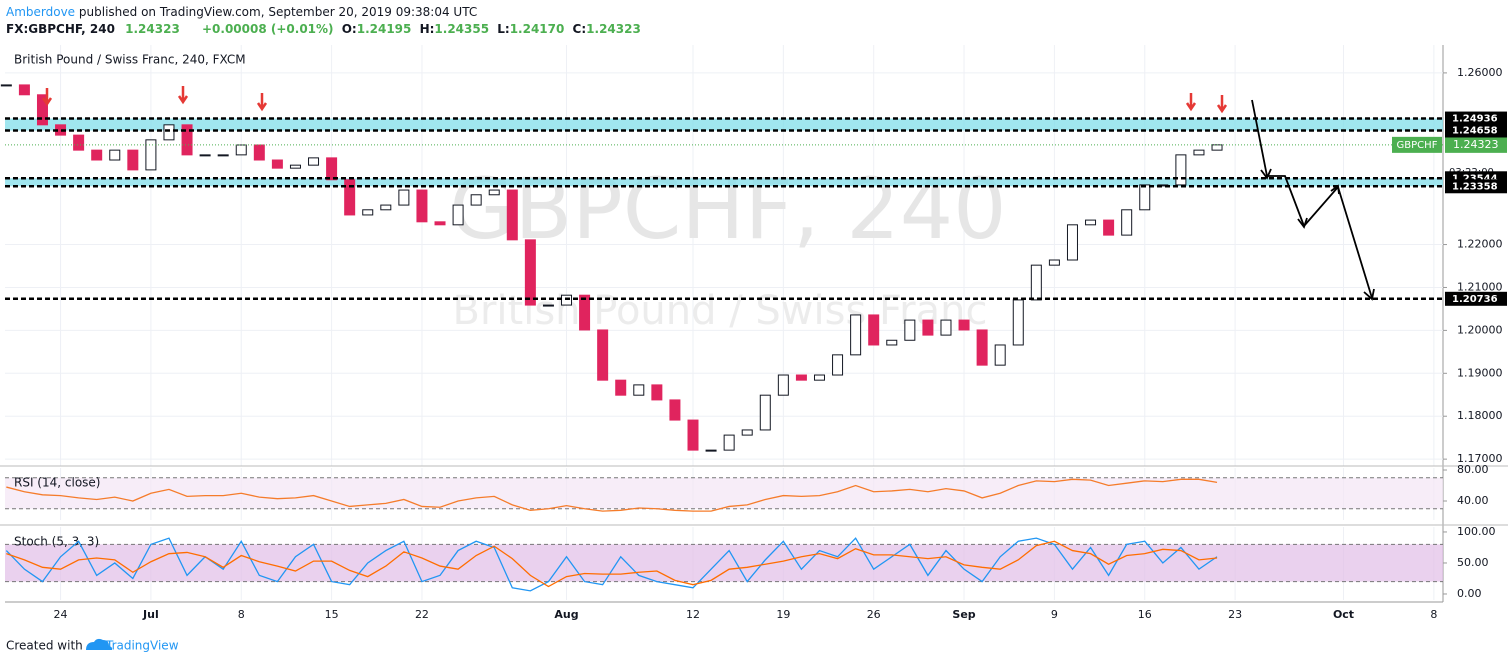 This screenshot has width=1508, height=668. What do you see at coordinates (874, 614) in the screenshot?
I see `x-tick-label: 26` at bounding box center [874, 614].